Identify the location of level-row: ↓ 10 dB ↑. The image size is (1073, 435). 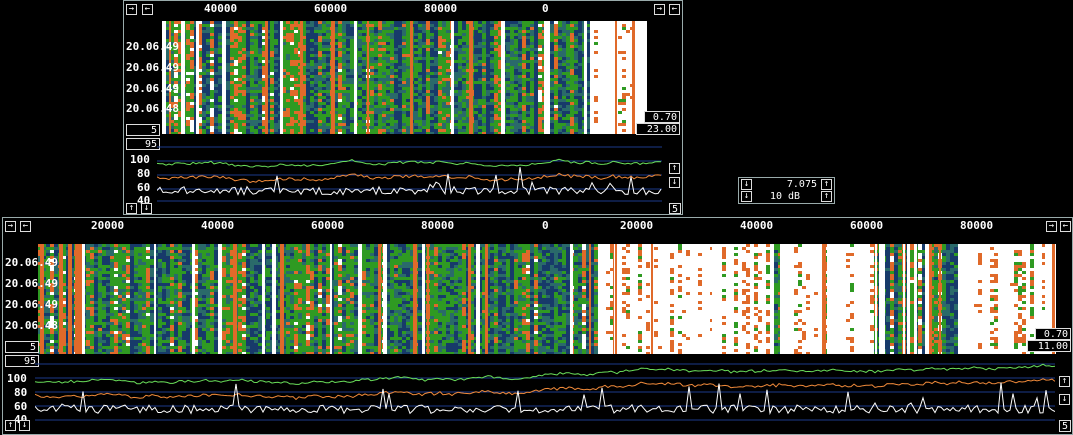
(786, 197).